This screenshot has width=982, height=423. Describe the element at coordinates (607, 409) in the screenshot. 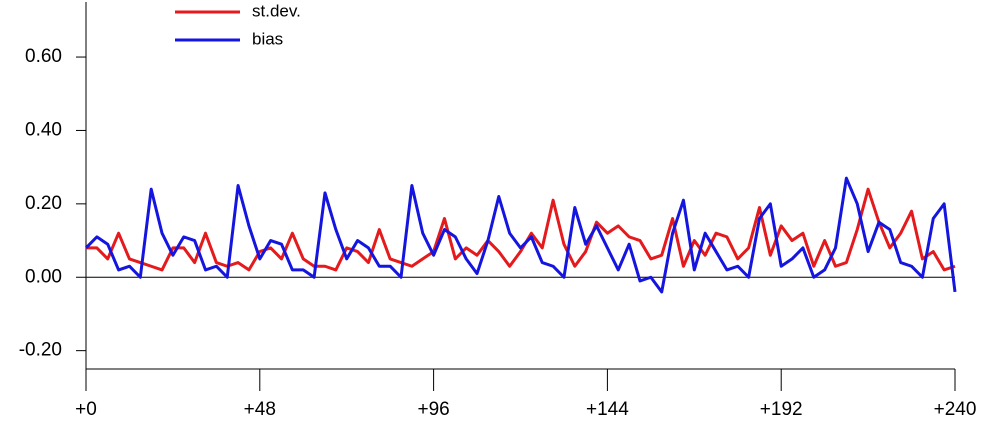

I see `x-tick-label: +144` at that location.